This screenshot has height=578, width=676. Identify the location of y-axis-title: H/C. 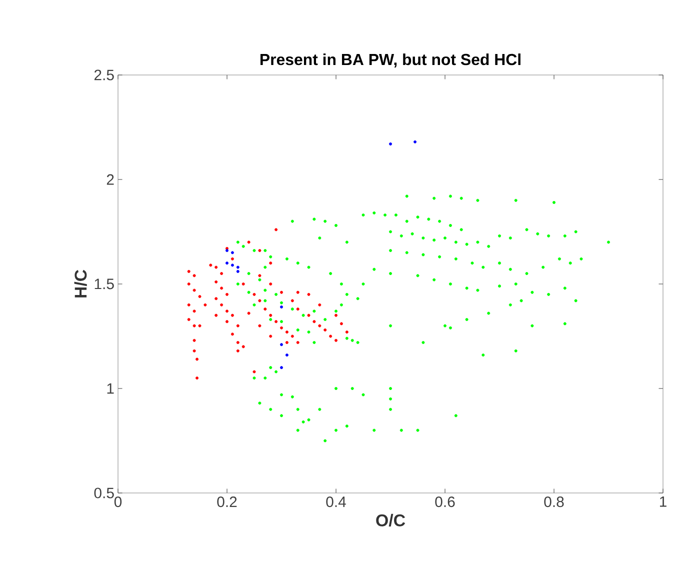
(80, 284).